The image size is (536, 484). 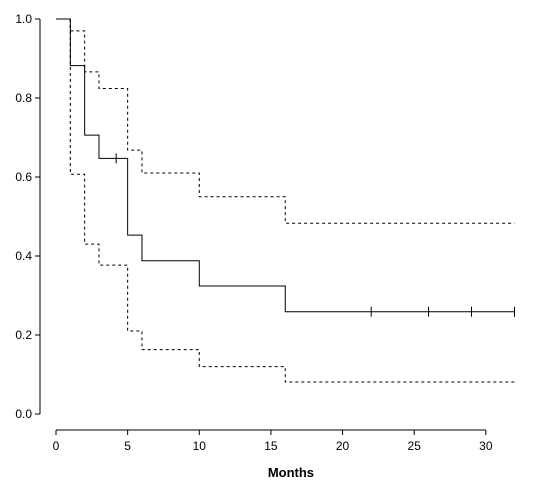 I want to click on y-tick-label: 0.8, so click(x=23, y=98).